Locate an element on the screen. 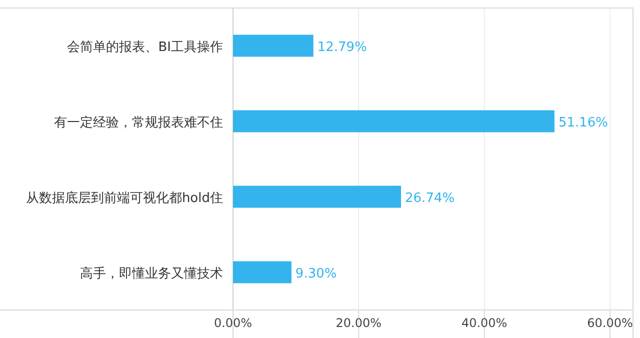 The height and width of the screenshot is (338, 640). y-tick-label: 高手，即懂业务又懂技术 is located at coordinates (151, 273).